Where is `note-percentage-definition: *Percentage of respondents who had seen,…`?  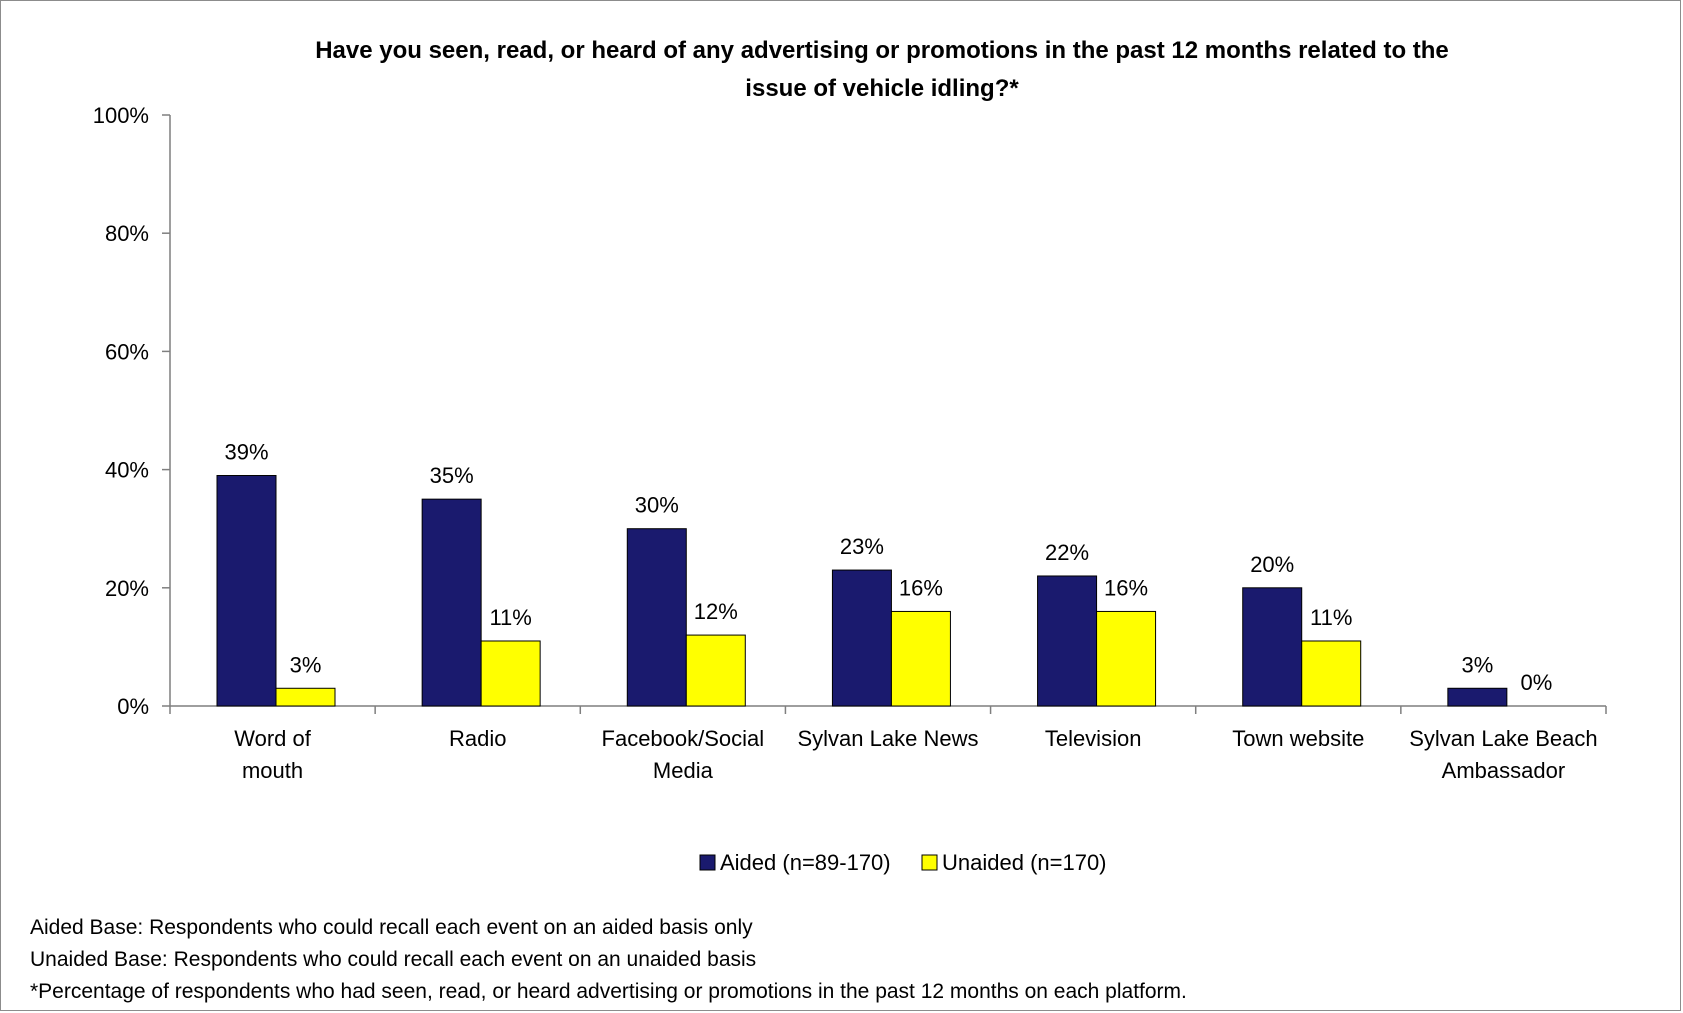
note-percentage-definition: *Percentage of respondents who had seen,… is located at coordinates (608, 991).